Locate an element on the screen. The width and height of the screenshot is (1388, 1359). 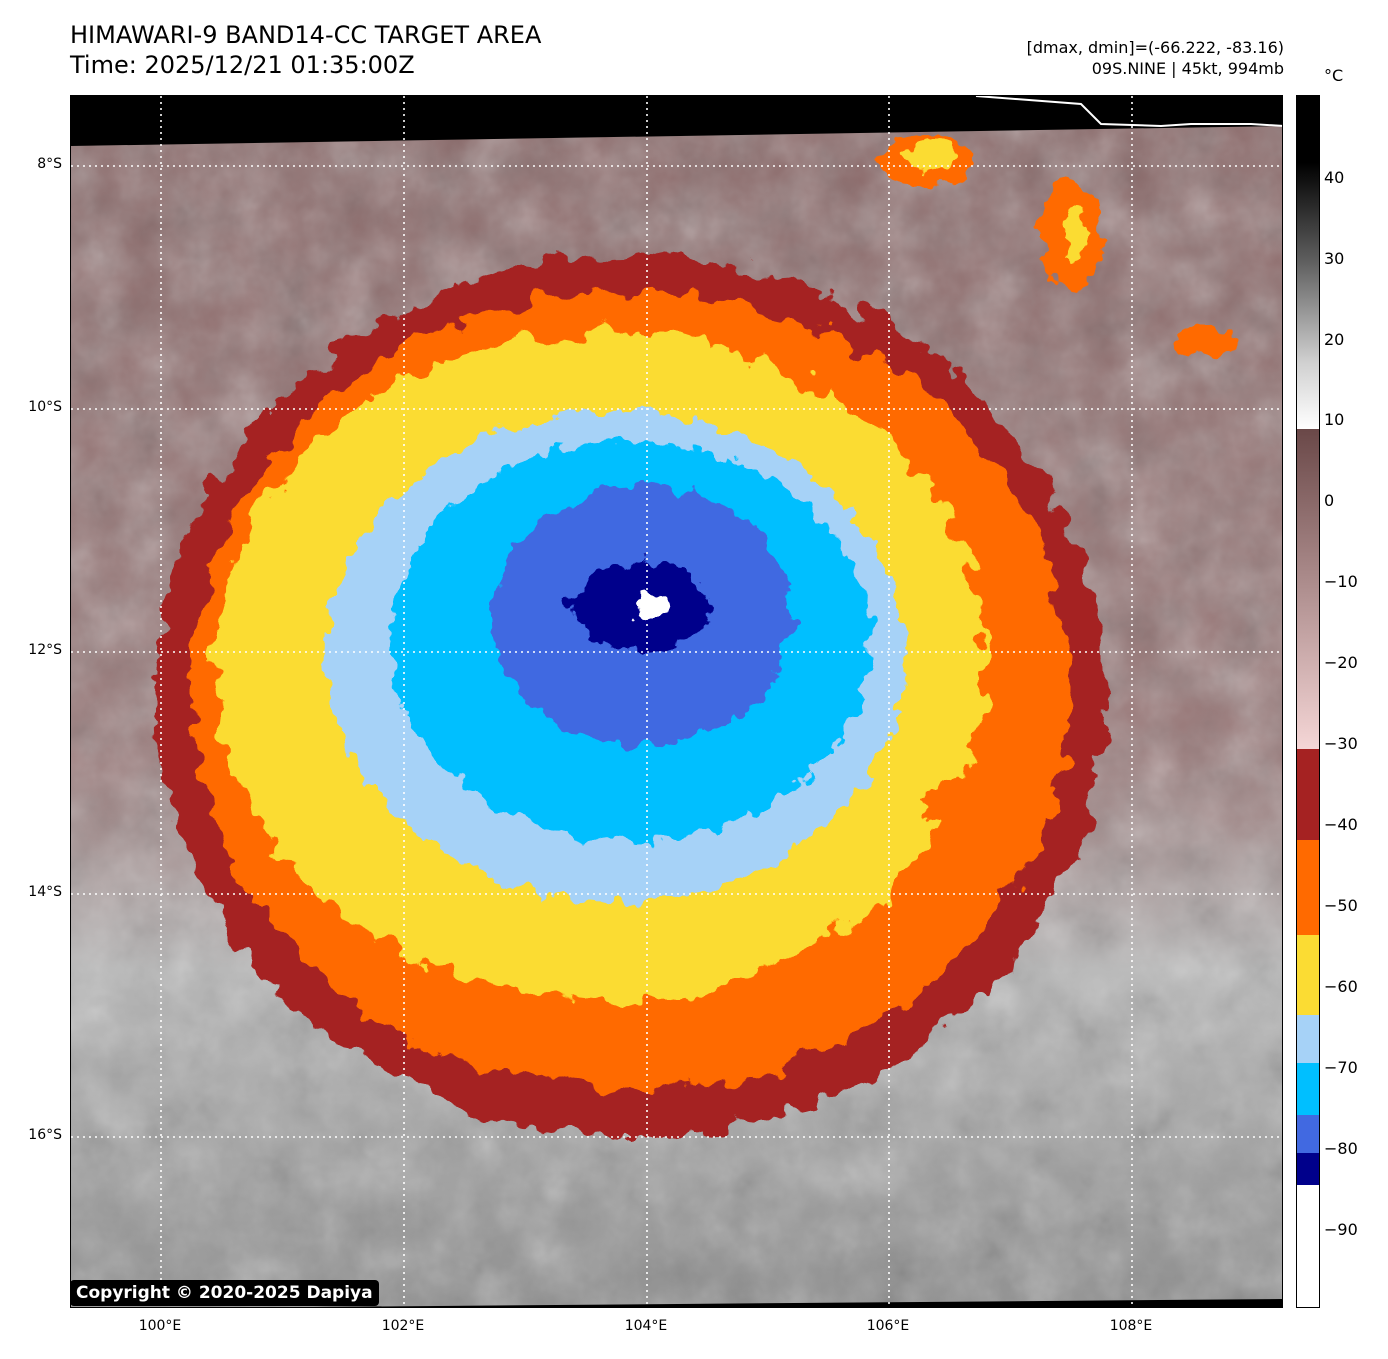
lon-label: 106°E is located at coordinates (888, 1326).